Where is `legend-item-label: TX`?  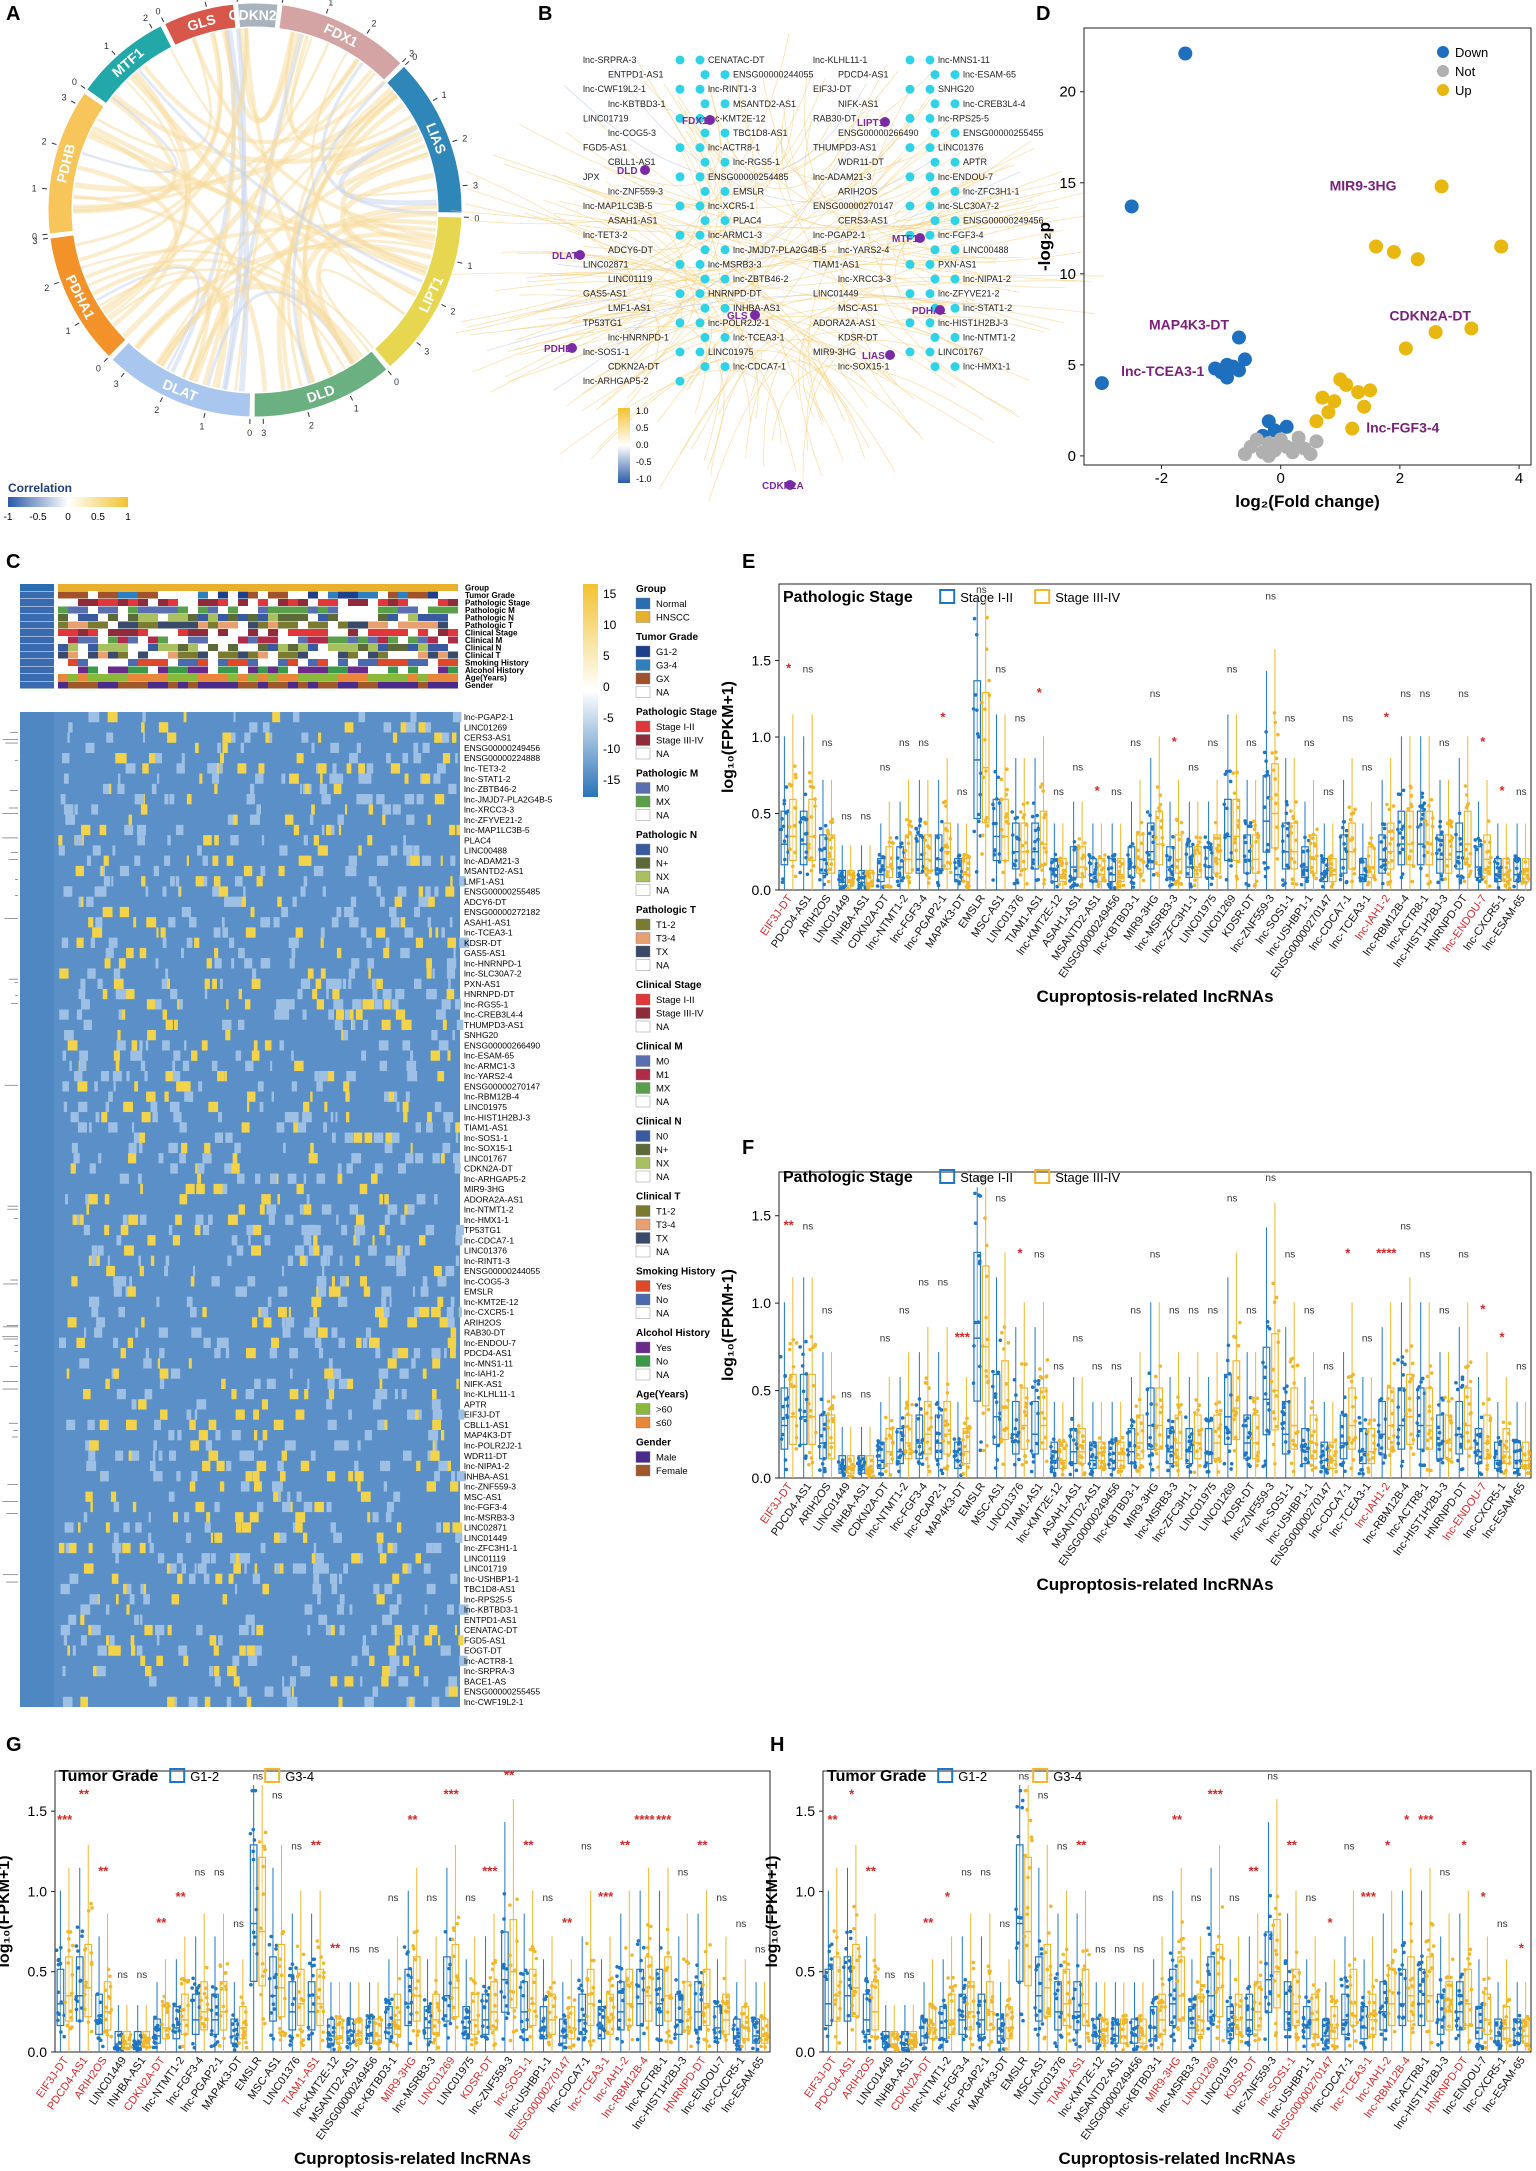
legend-item-label: TX is located at coordinates (662, 952).